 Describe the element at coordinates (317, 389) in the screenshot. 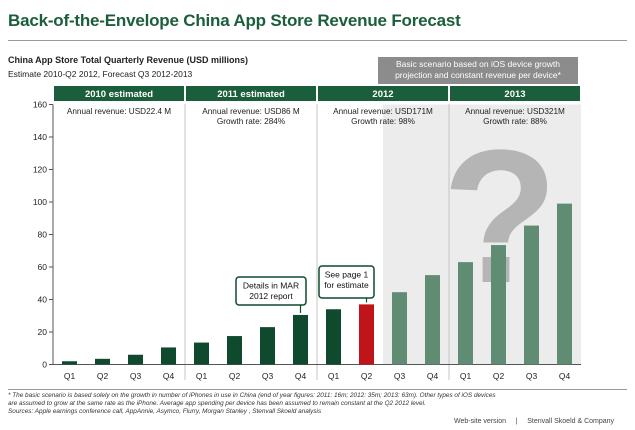

I see `footnote-divider` at that location.